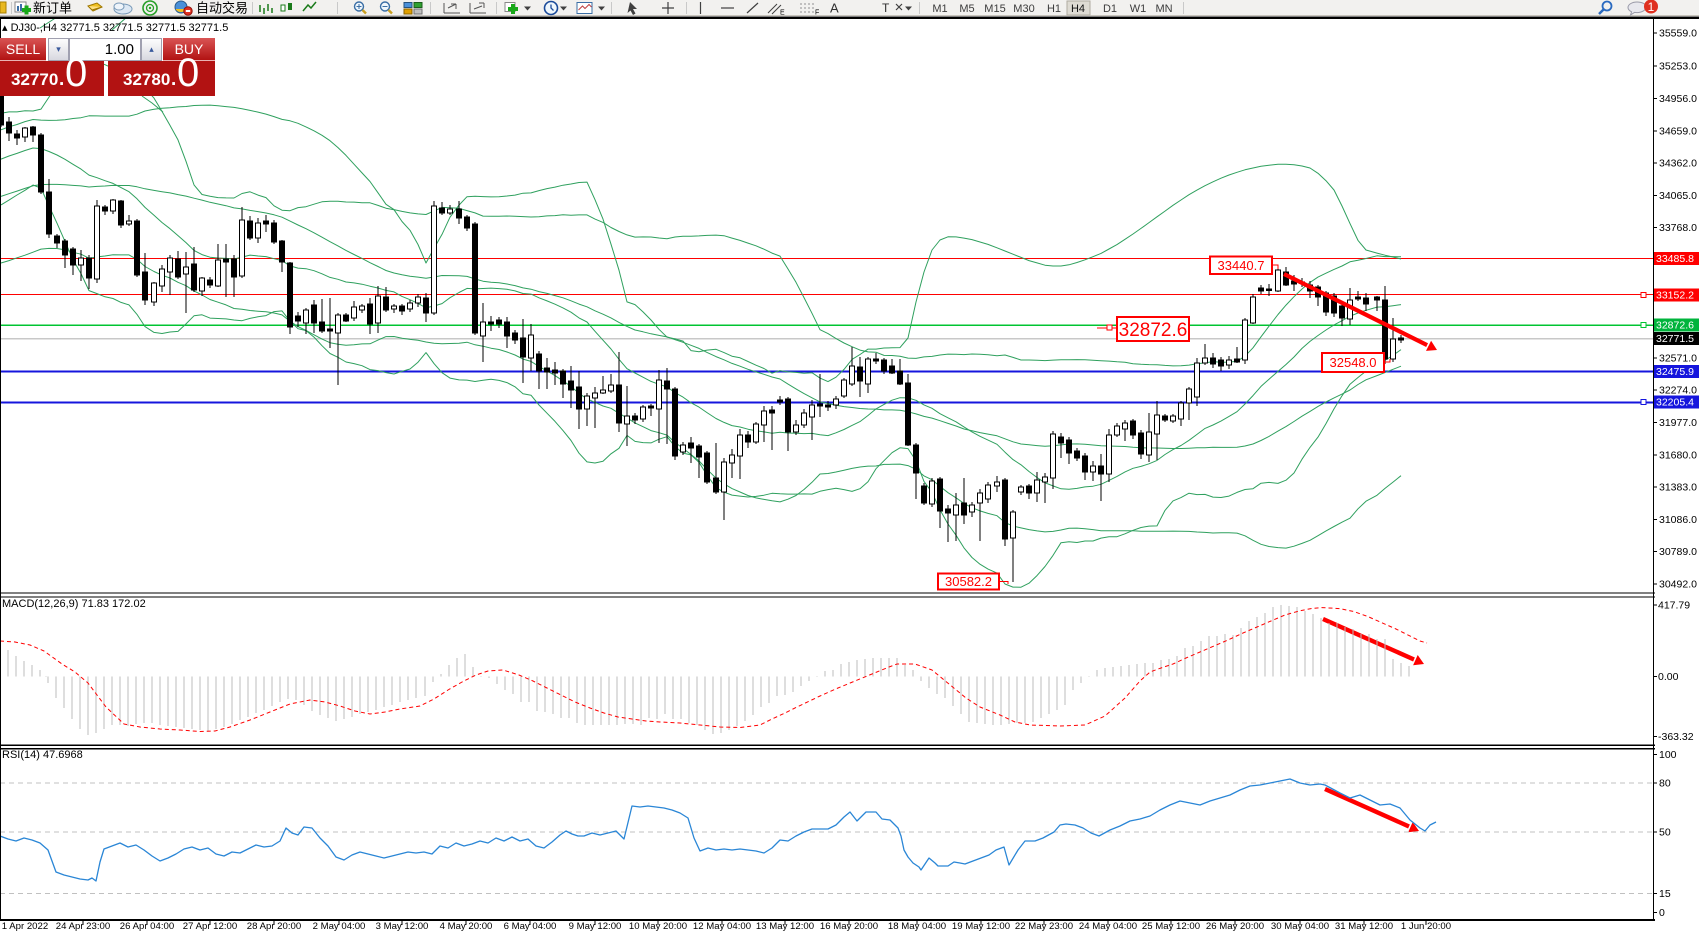 This screenshot has height=937, width=1699. Describe the element at coordinates (402, 926) in the screenshot. I see `svg-text: 3 May 12:00` at that location.